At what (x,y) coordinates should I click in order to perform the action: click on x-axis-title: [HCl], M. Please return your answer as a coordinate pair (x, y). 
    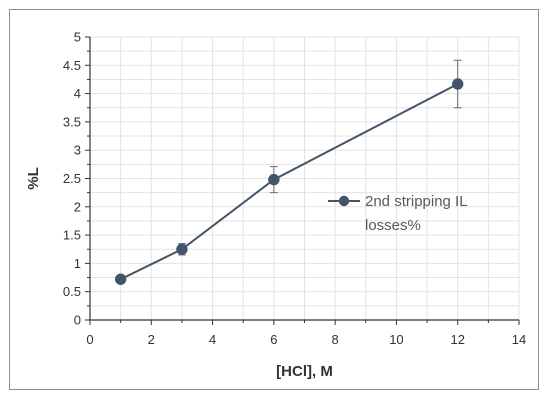
    Looking at the image, I should click on (304, 371).